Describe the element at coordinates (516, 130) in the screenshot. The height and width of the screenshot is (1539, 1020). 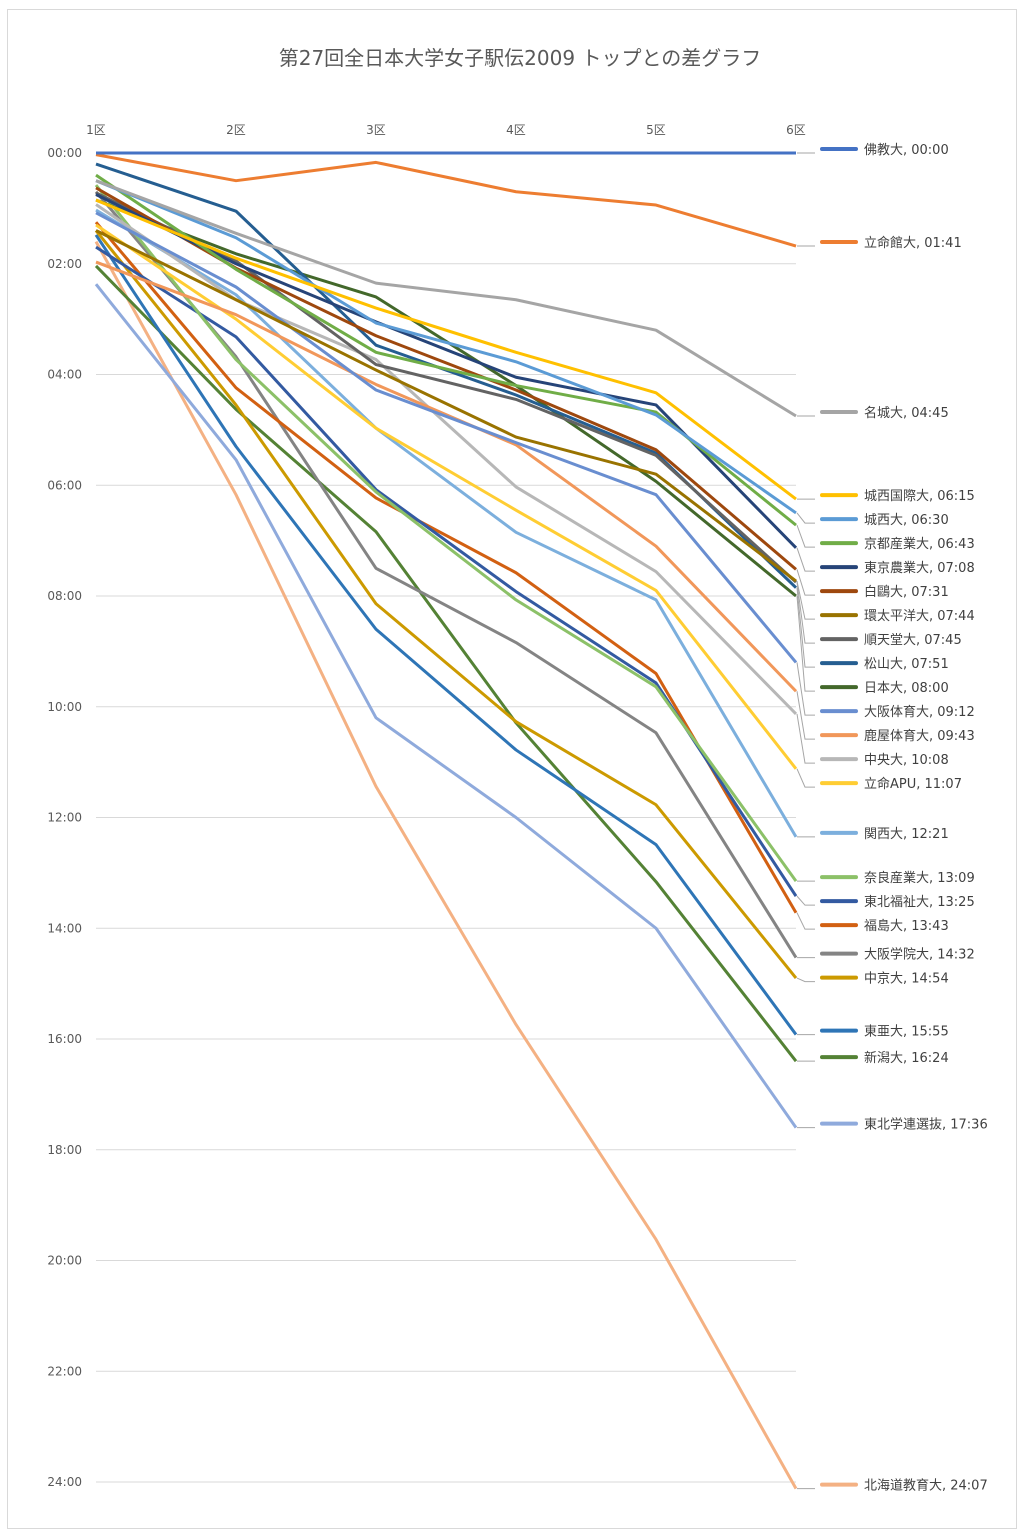
I see `x-tick-label: 4区` at that location.